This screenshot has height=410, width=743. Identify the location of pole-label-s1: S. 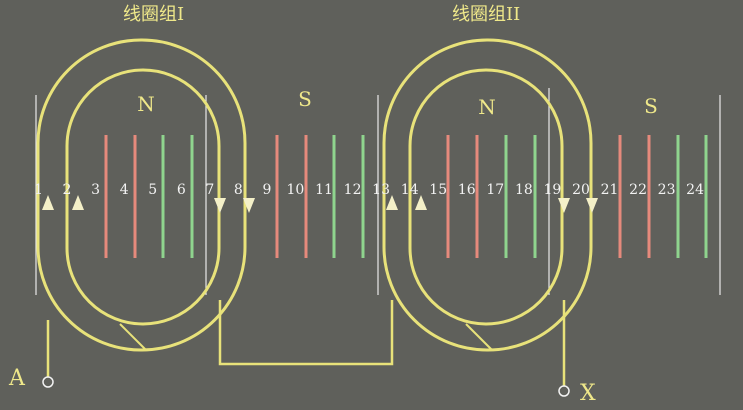
(305, 99).